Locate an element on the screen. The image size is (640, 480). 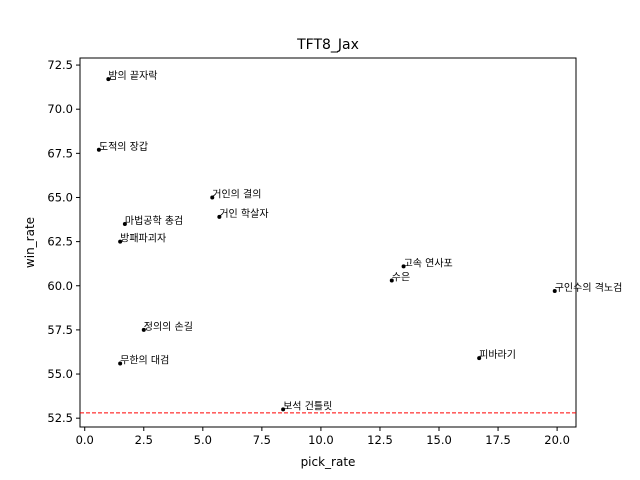
data-point-label: 정의의 손길 is located at coordinates (168, 326).